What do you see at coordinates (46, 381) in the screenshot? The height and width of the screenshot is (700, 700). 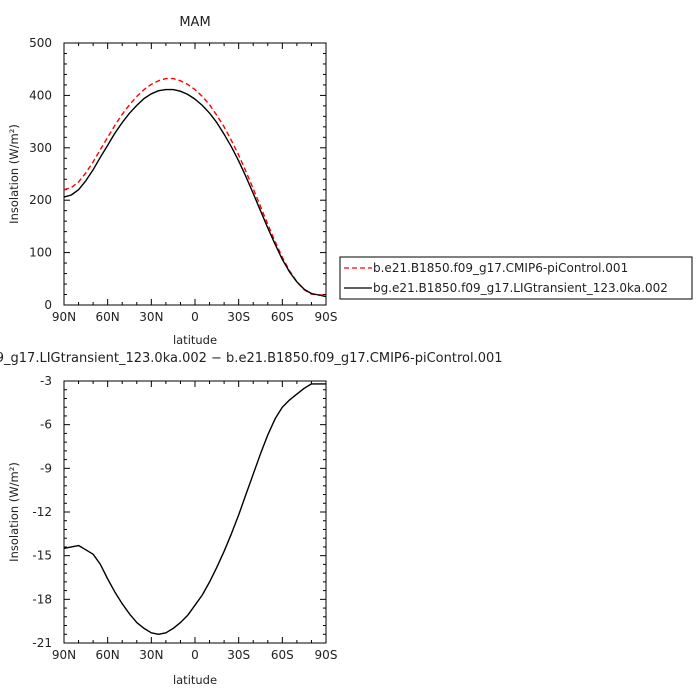 I see `bottom-y-tick-label: -3` at bounding box center [46, 381].